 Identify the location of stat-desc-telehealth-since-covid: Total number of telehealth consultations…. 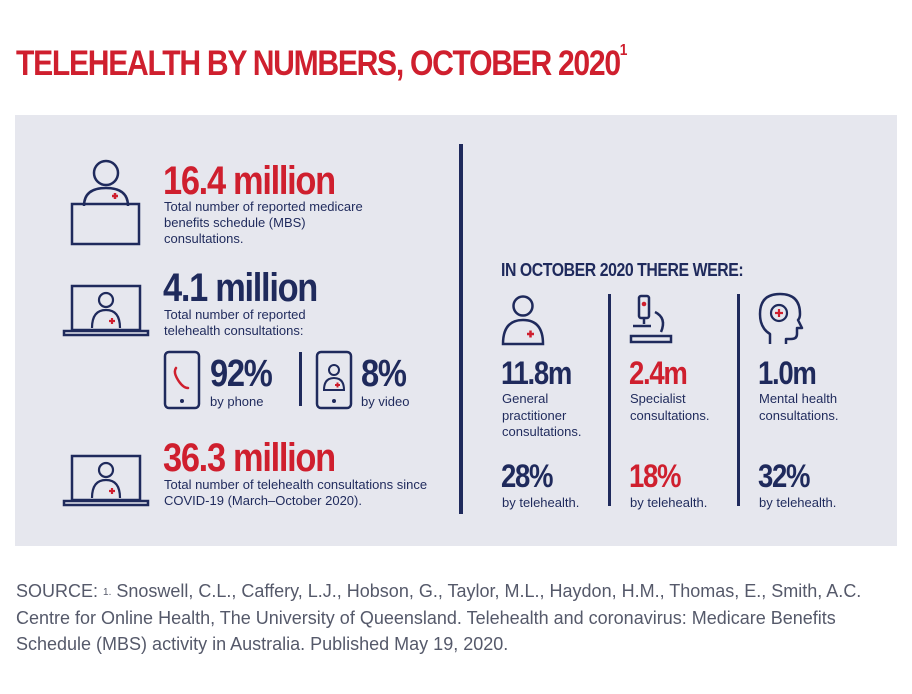
(296, 492).